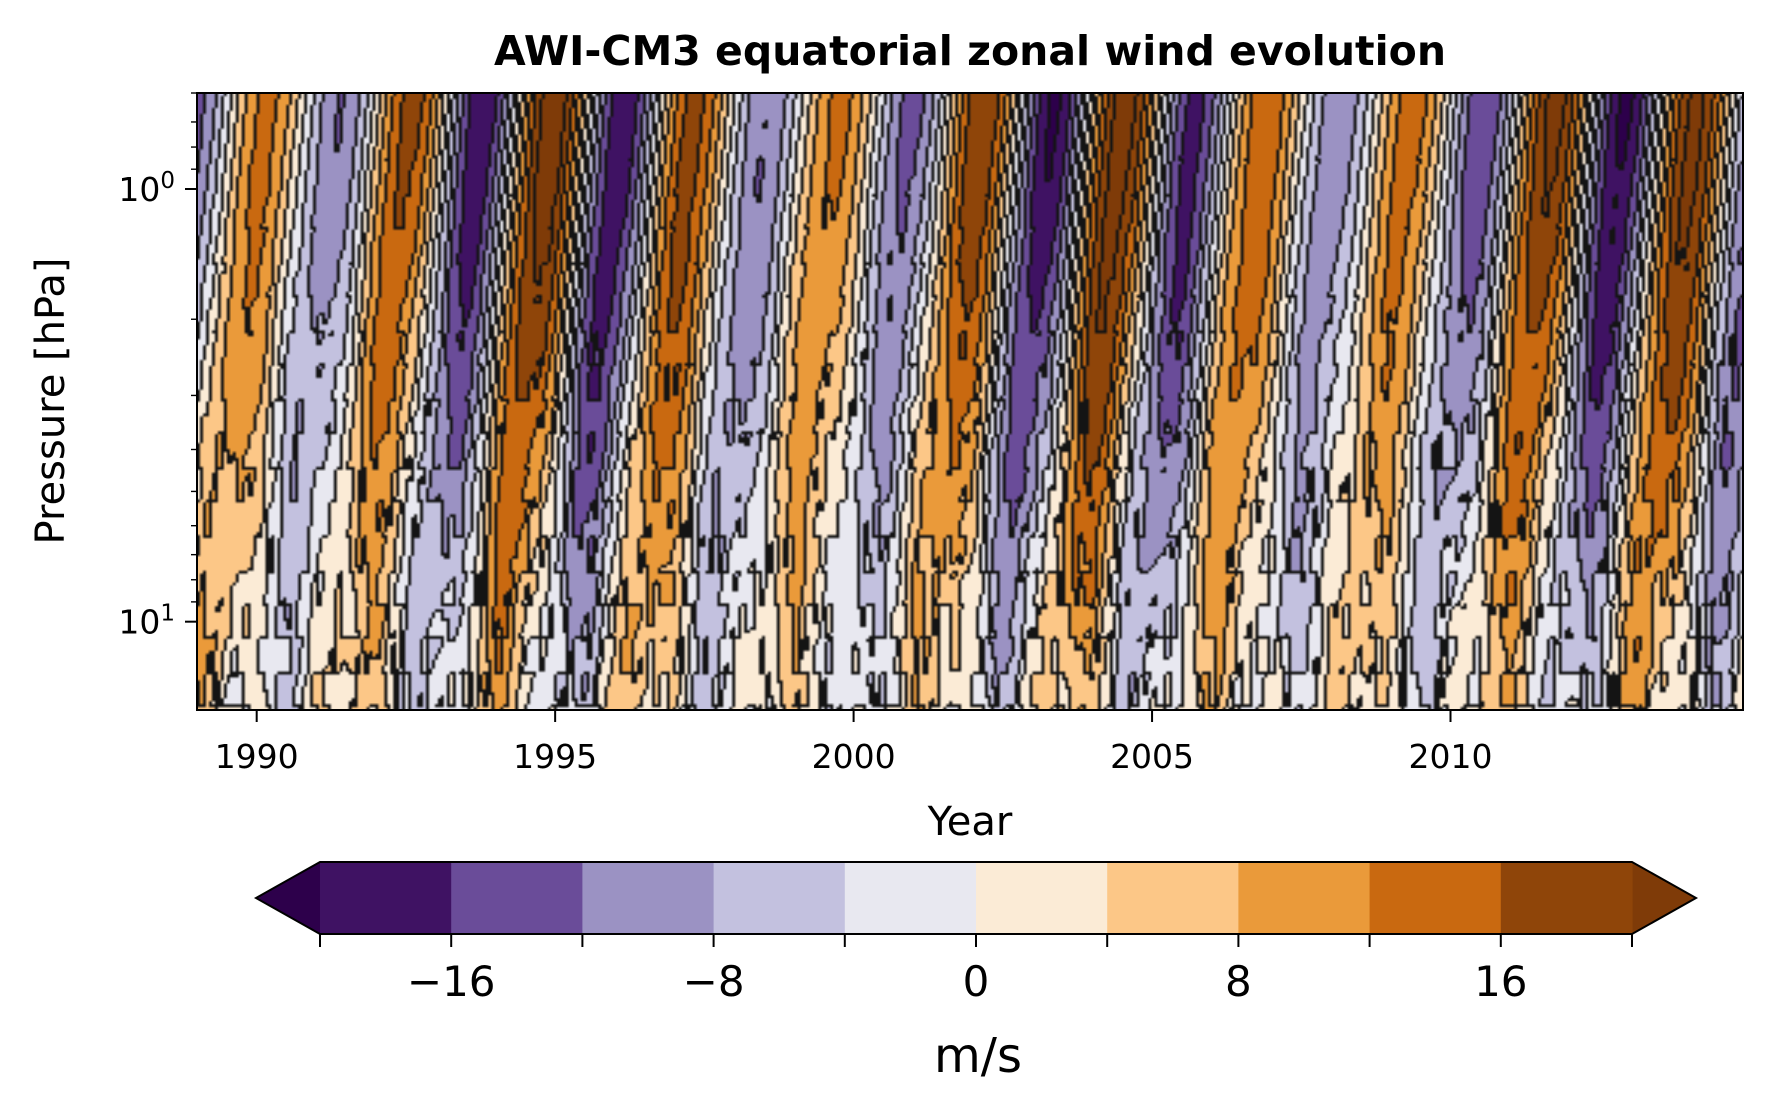  What do you see at coordinates (978, 1056) in the screenshot?
I see `colorbar-label: m/s` at bounding box center [978, 1056].